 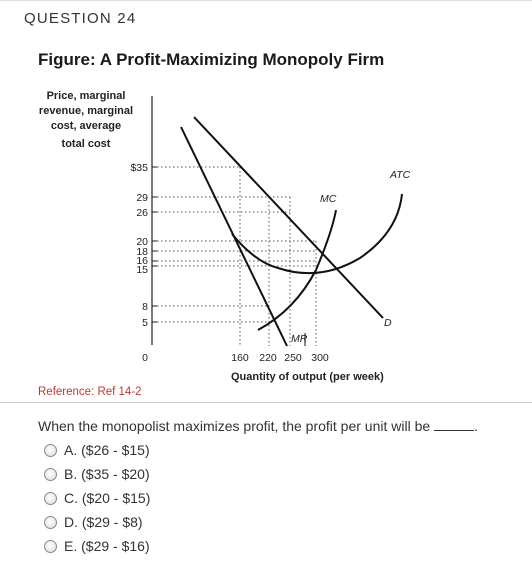 What do you see at coordinates (266, 0) in the screenshot?
I see `top-divider` at bounding box center [266, 0].